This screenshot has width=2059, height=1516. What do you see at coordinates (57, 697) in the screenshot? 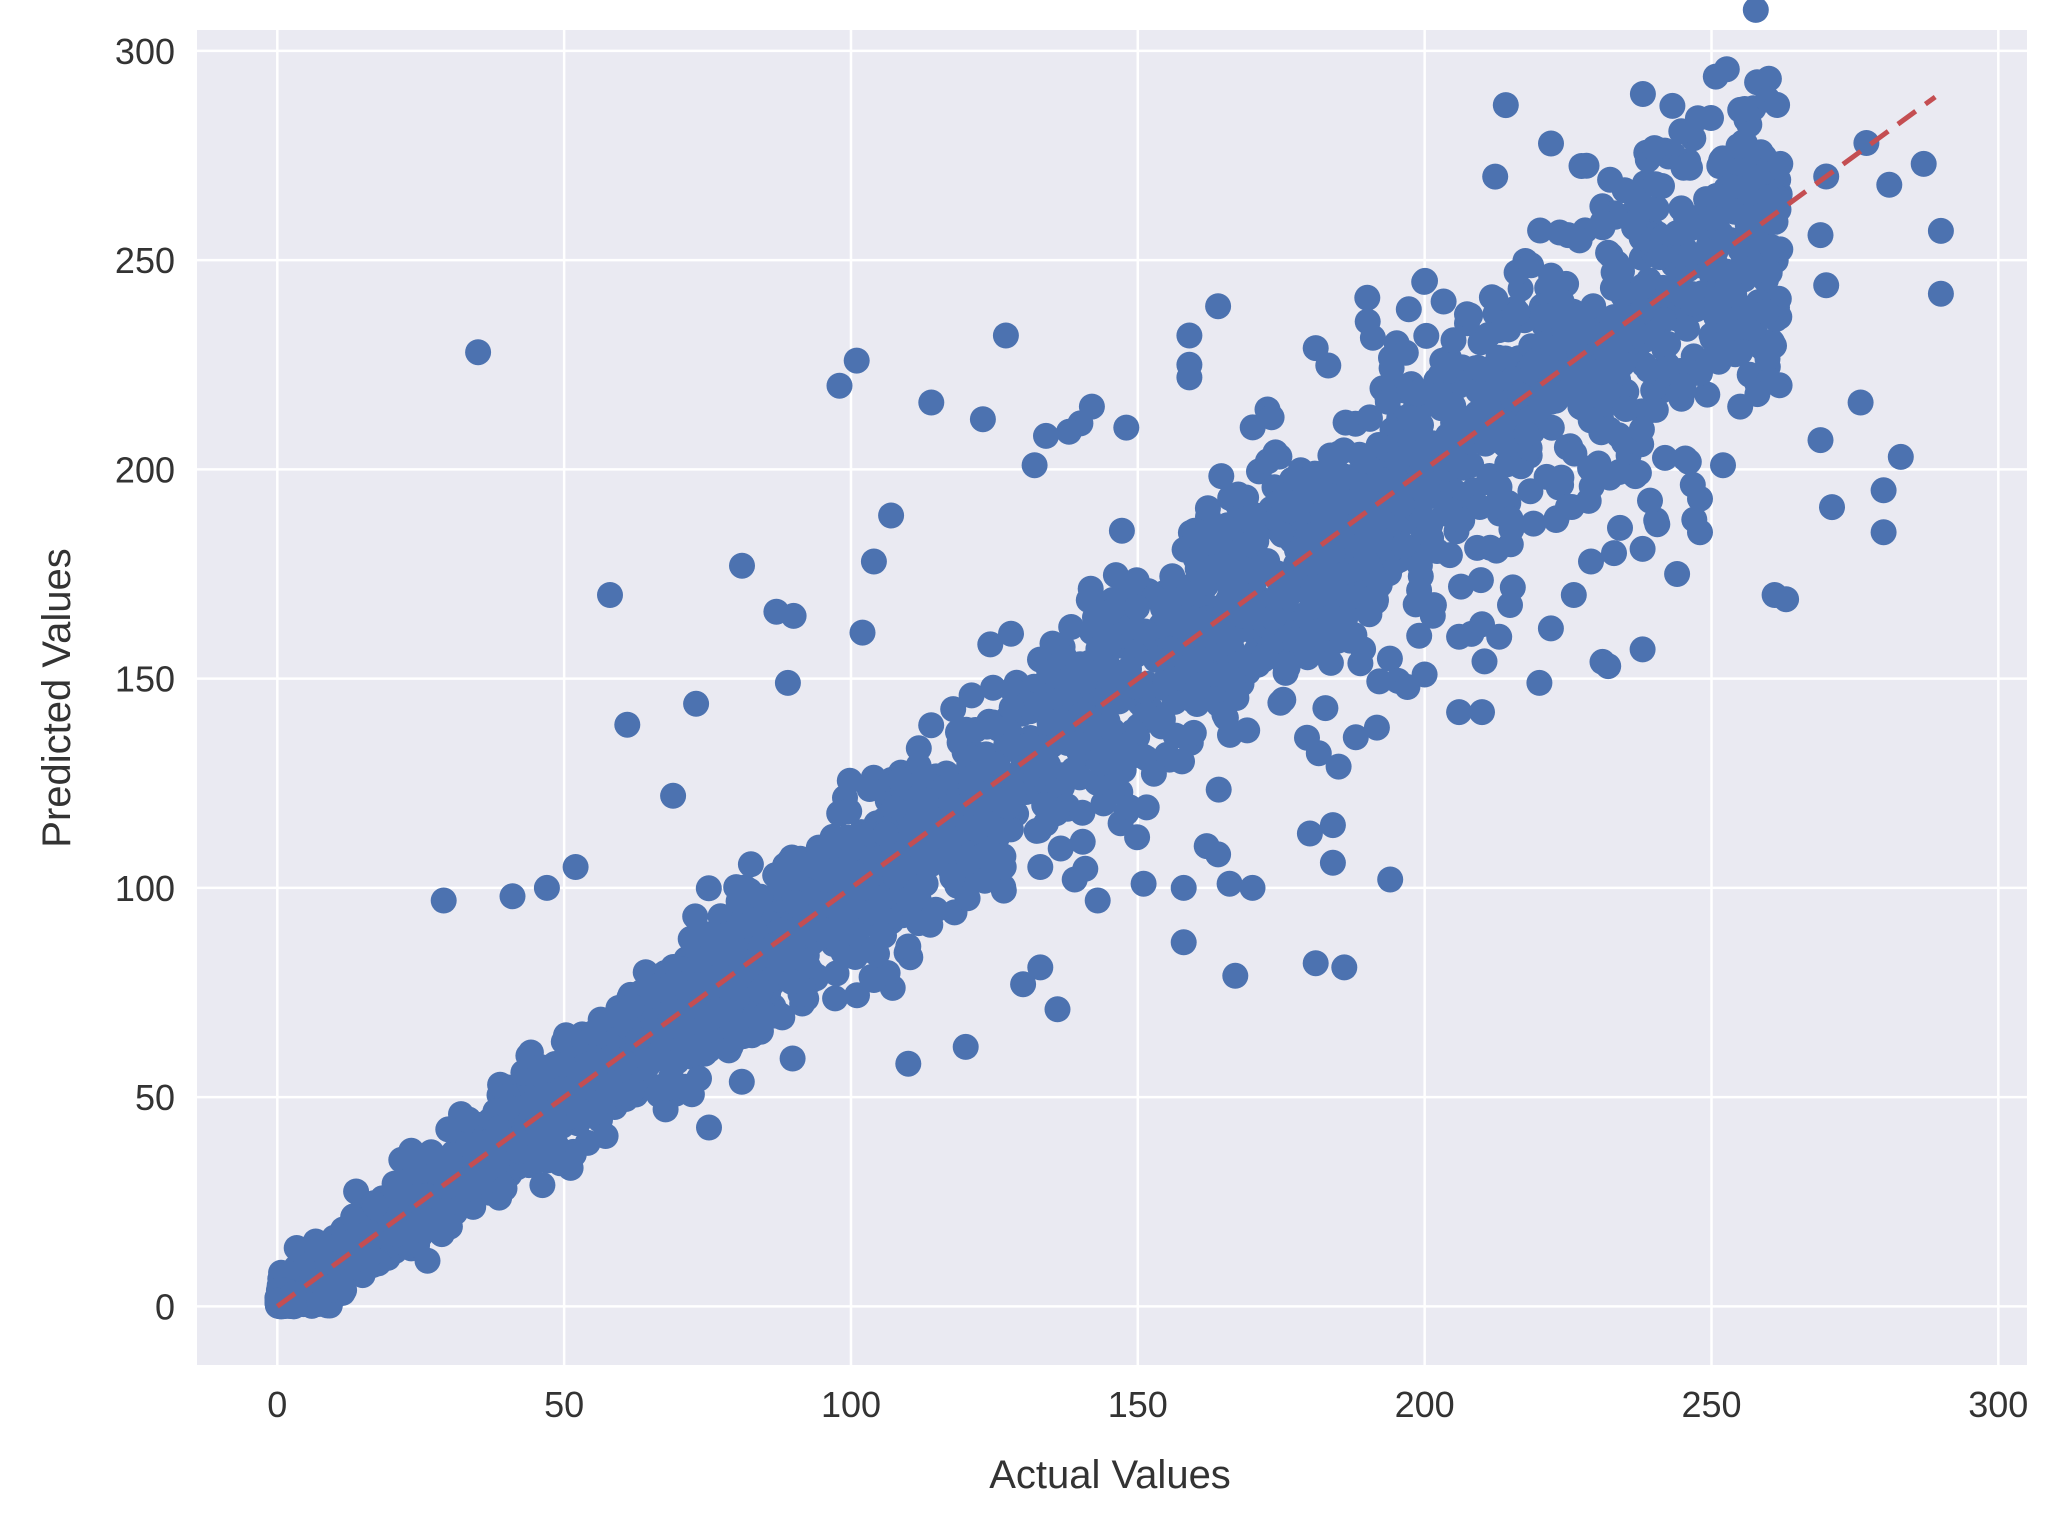
I see `y-axis-label: Predicted Values` at bounding box center [57, 697].